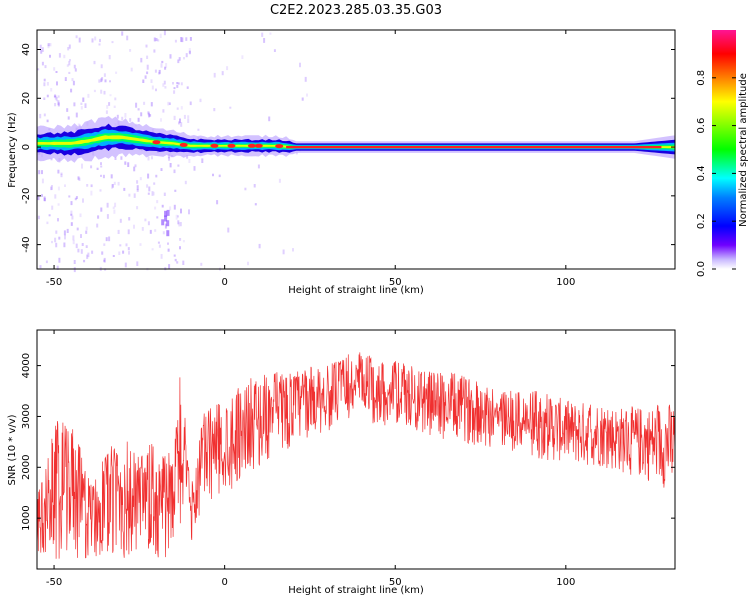 Image resolution: width=750 pixels, height=600 pixels. Describe the element at coordinates (701, 173) in the screenshot. I see `colorbar-tick-label: 0.4` at that location.